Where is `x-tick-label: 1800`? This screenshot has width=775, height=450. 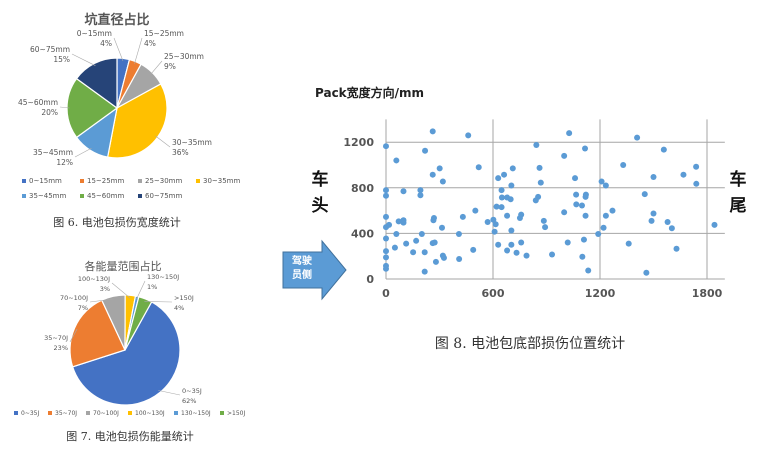 x-tick-label: 1800 is located at coordinates (707, 293).